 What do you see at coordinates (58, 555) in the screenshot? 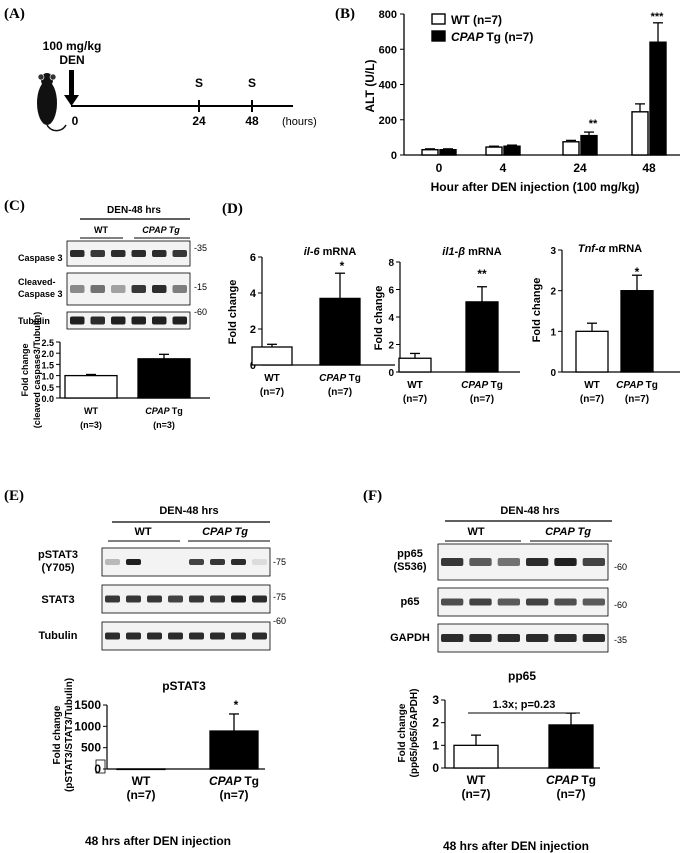
I see `blot-e-row-pstat3: pSTAT3` at bounding box center [58, 555].